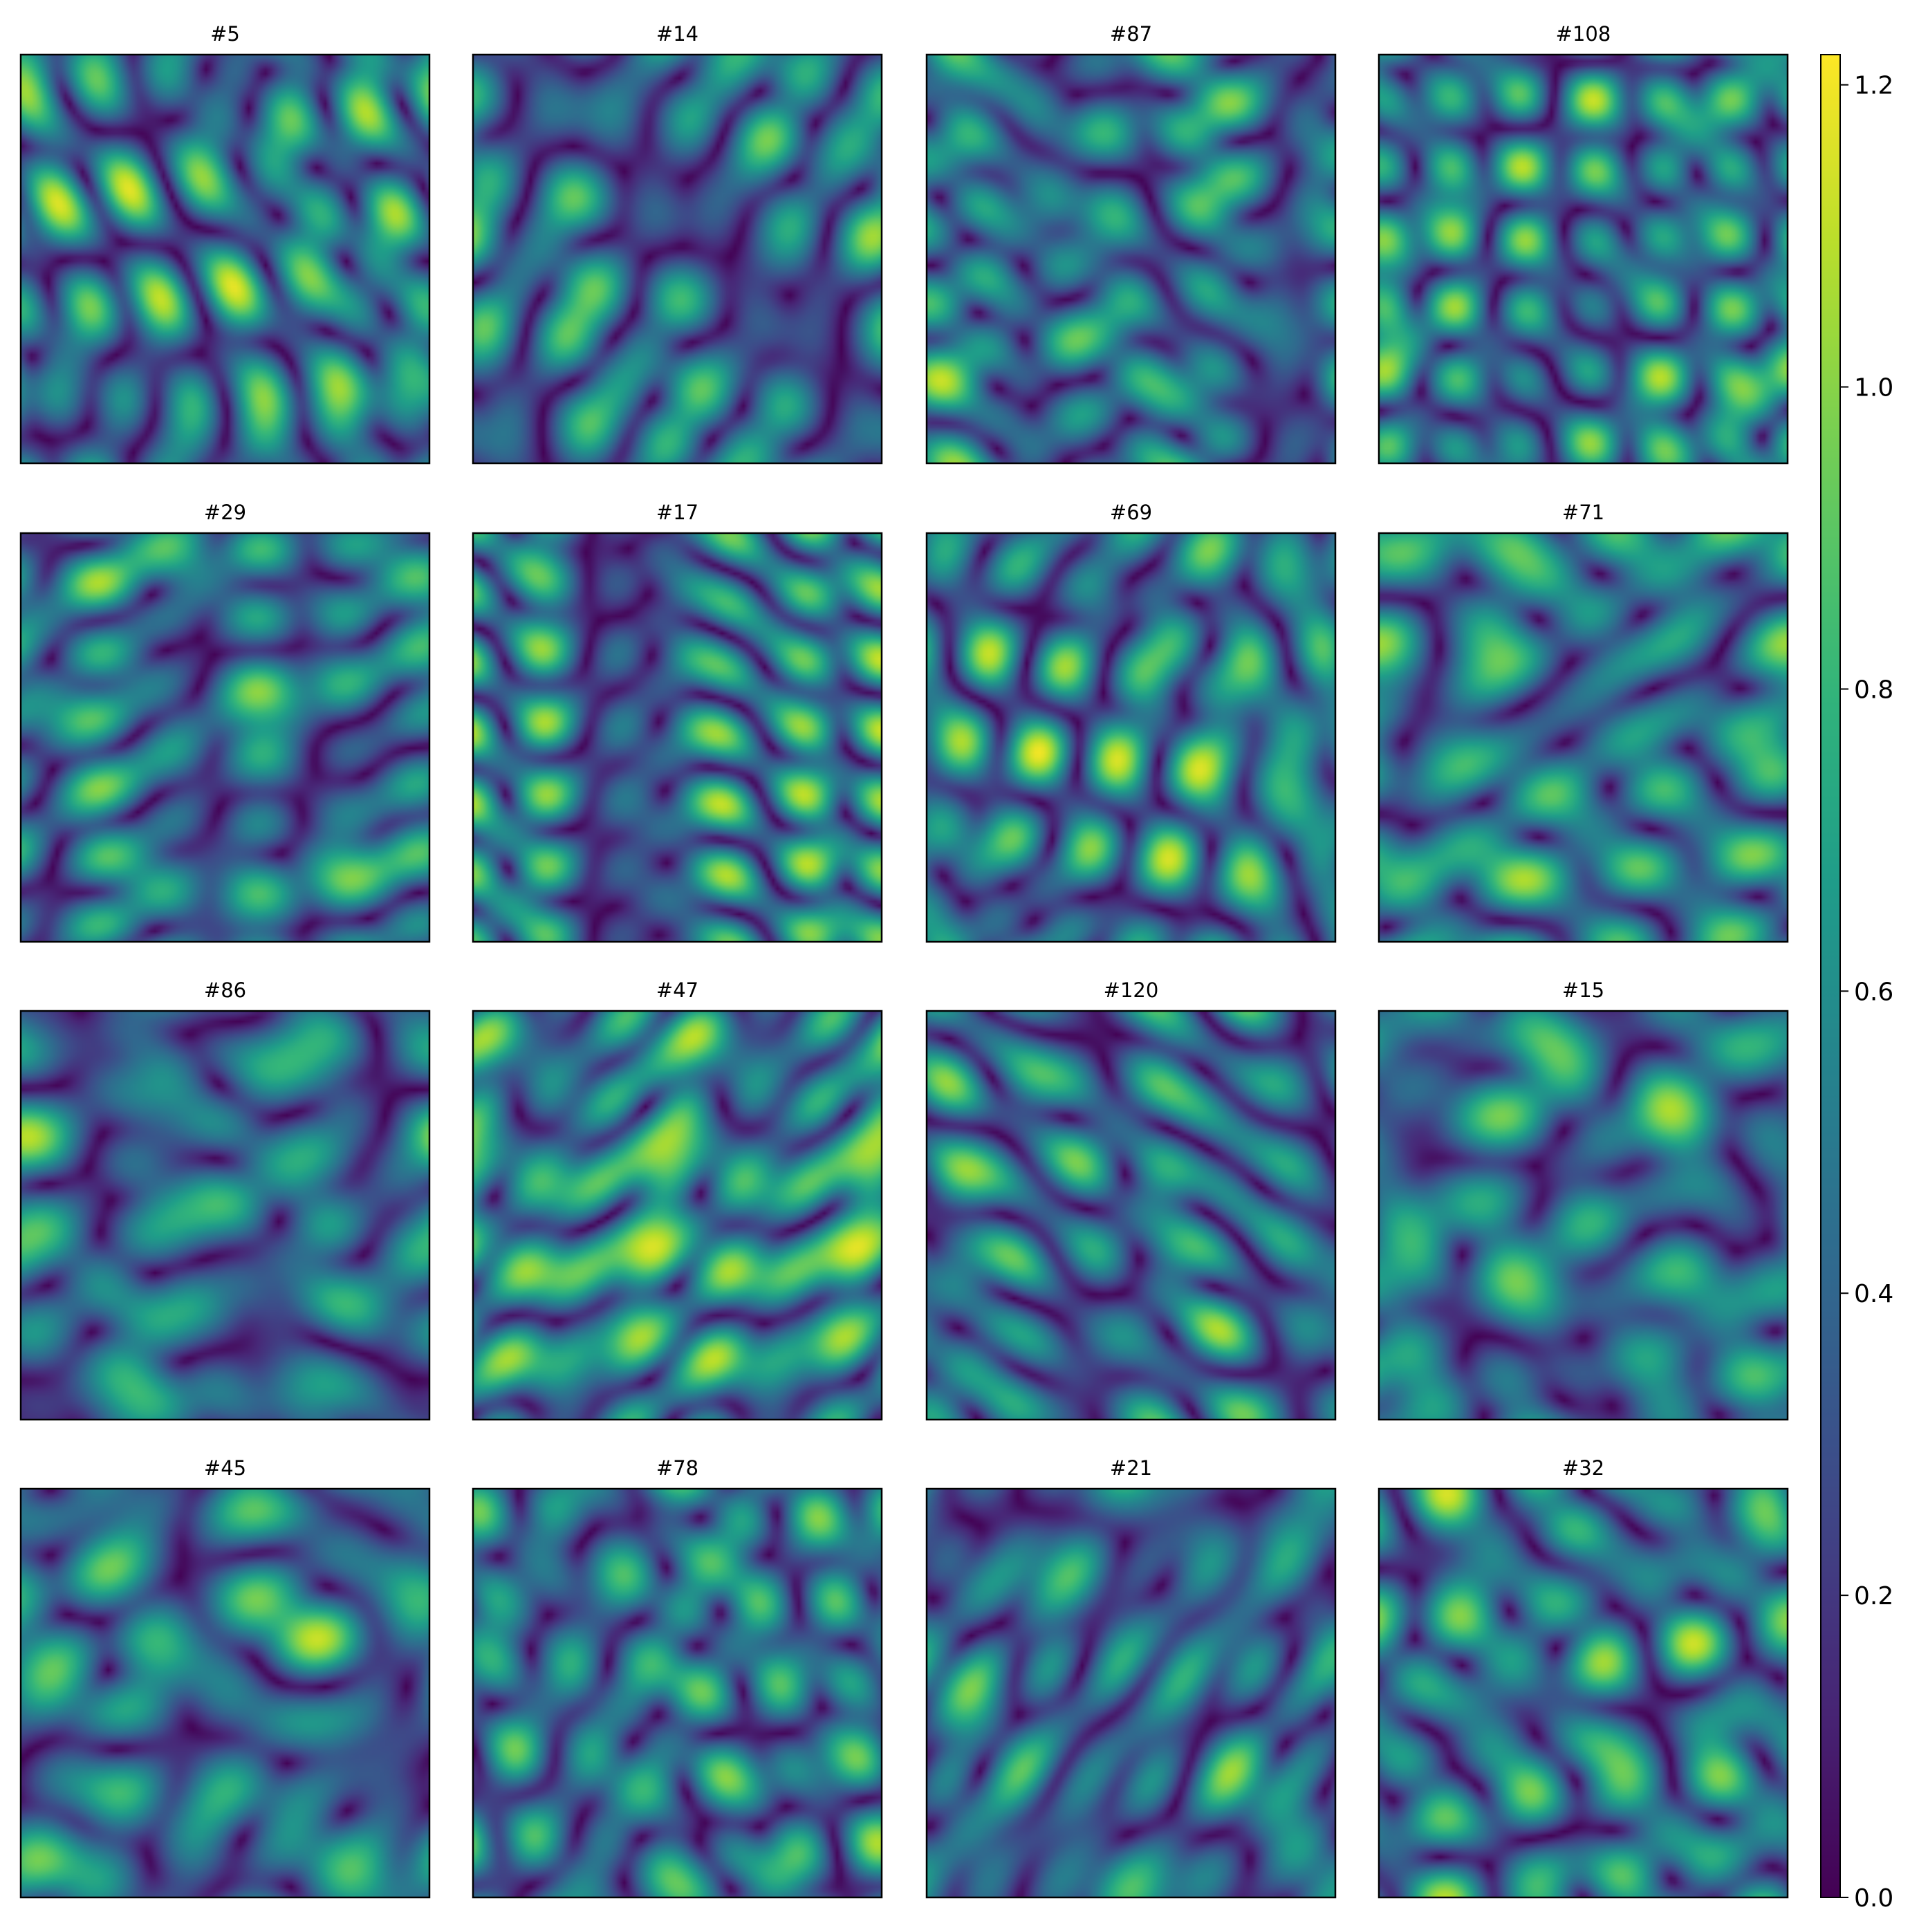 This screenshot has height=1932, width=1919. I want to click on heatmap-panel: #29, so click(225, 722).